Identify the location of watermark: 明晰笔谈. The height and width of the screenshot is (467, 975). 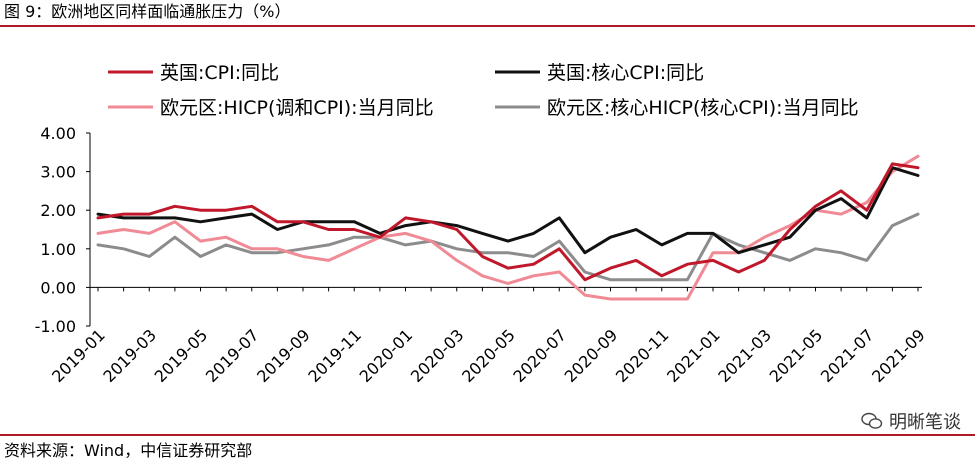
(911, 421).